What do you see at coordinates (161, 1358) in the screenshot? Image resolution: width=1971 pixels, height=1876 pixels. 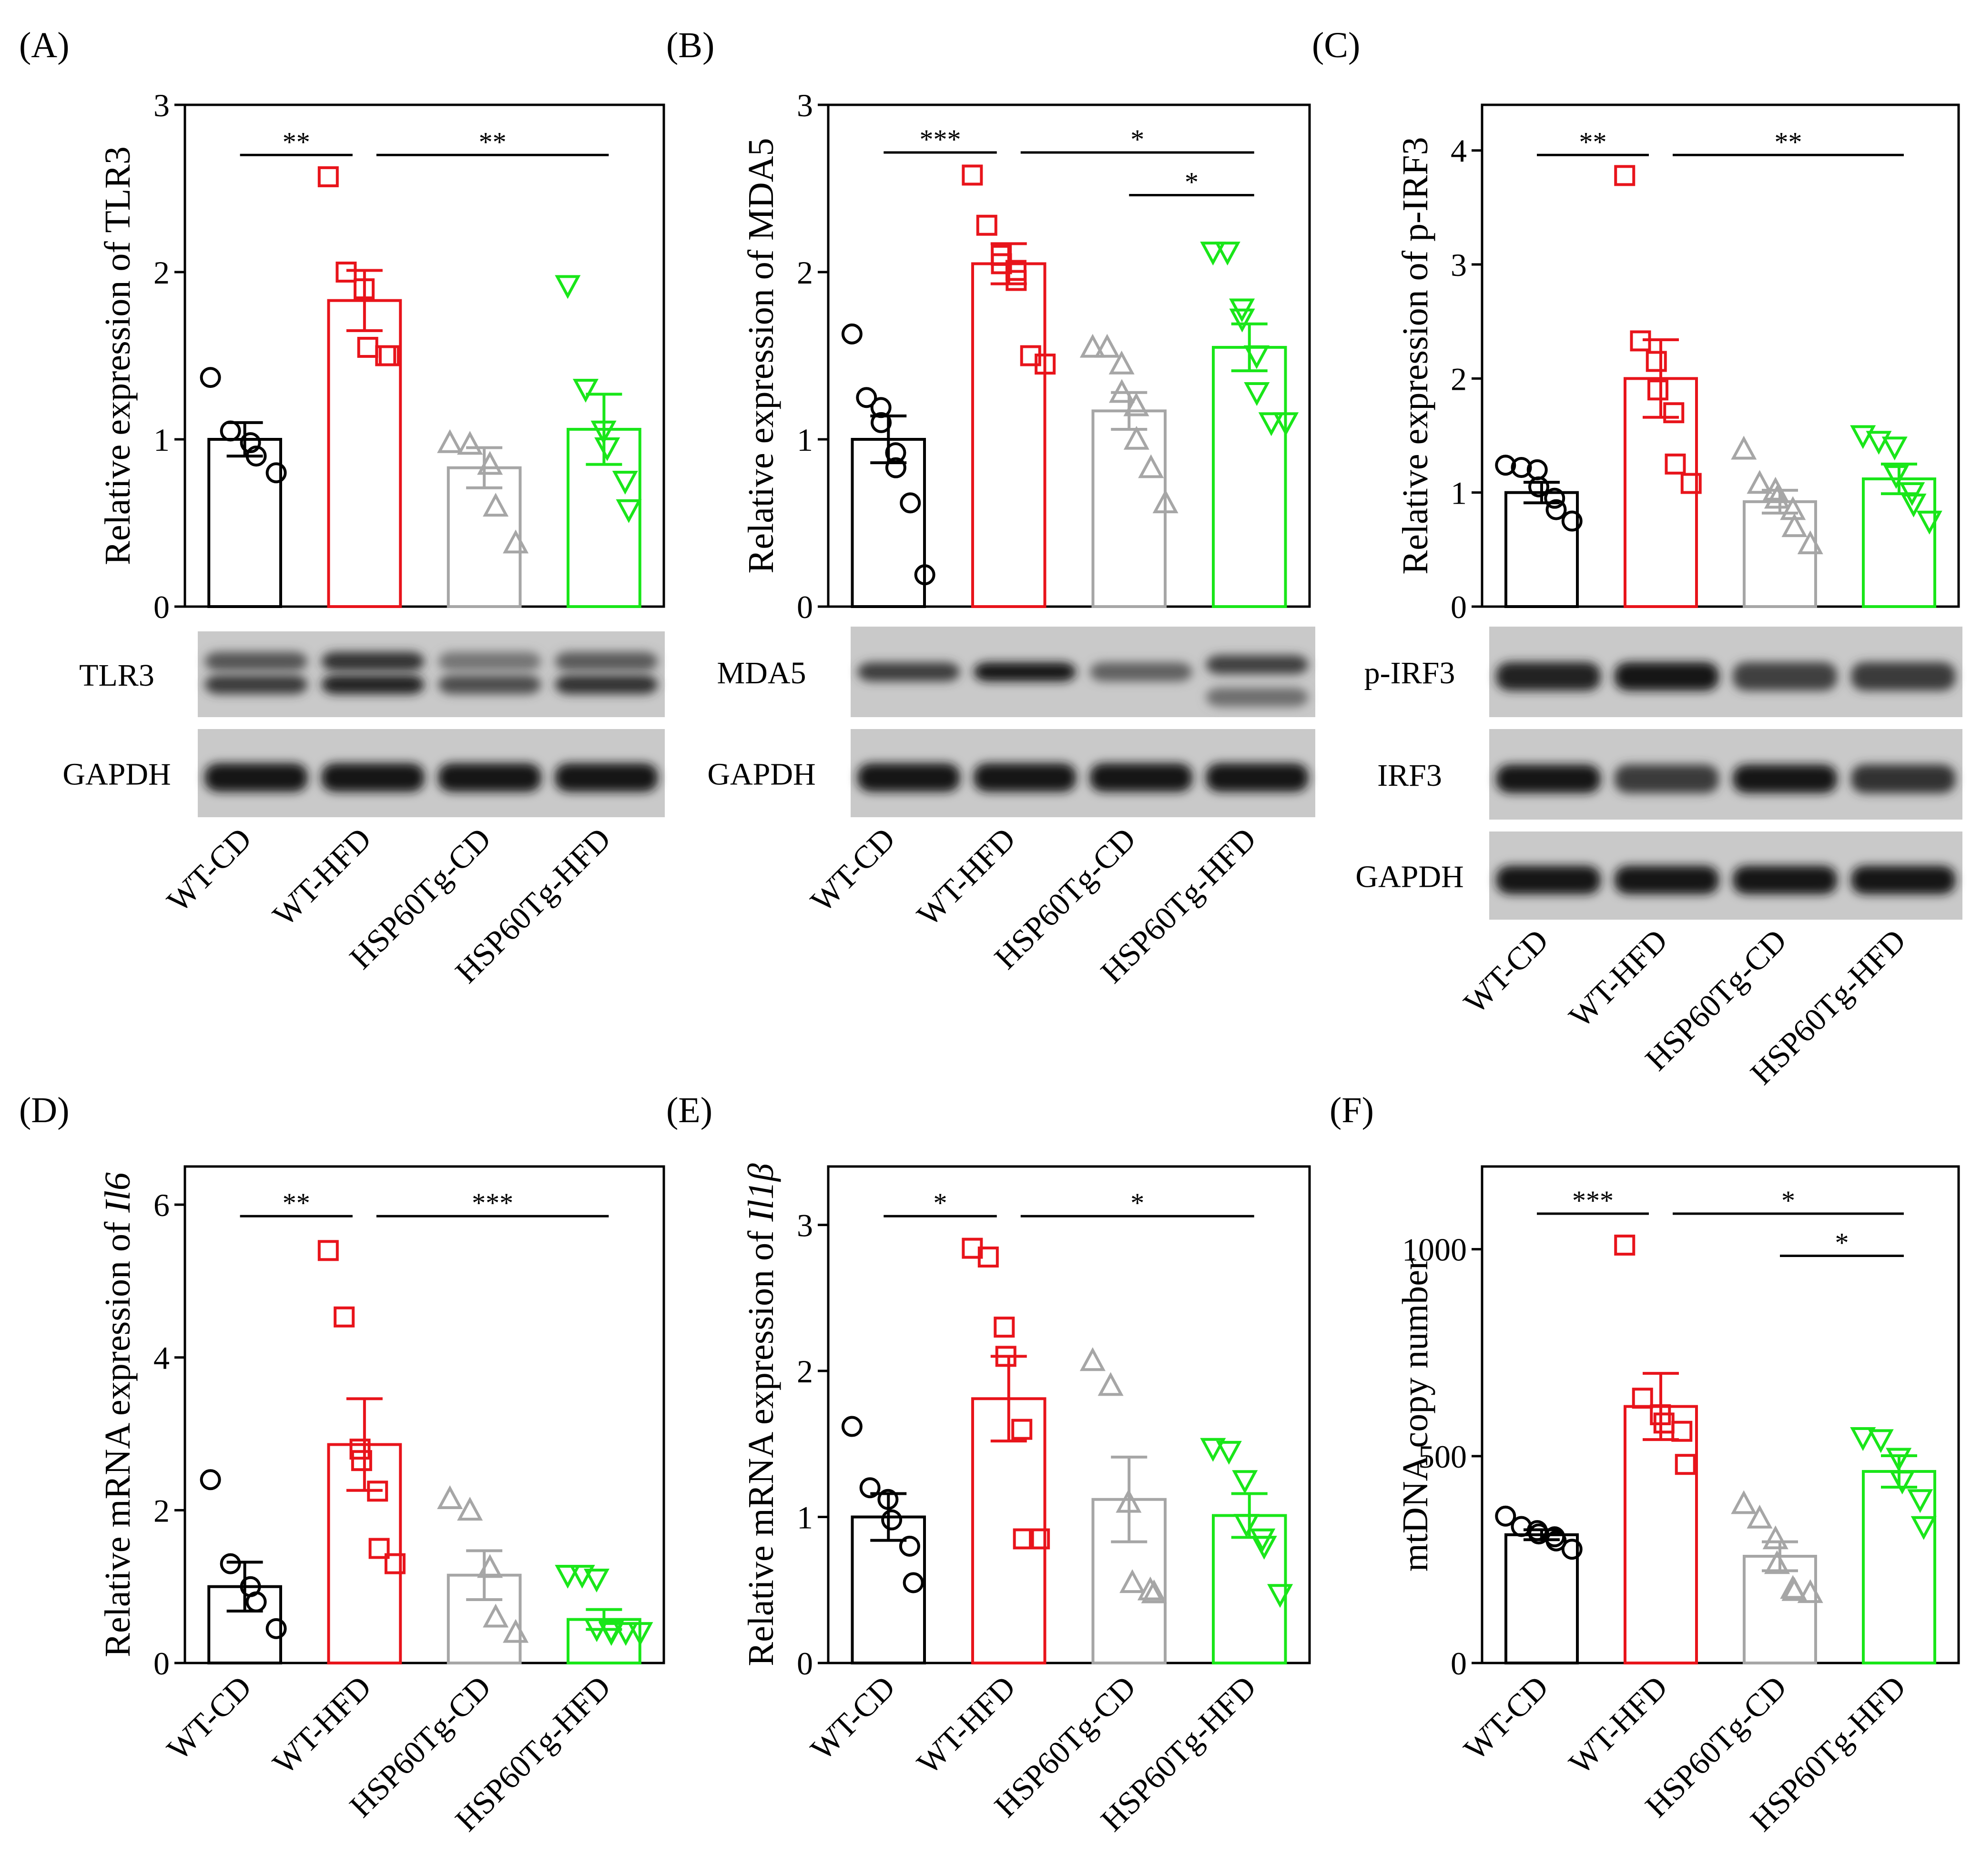 I see `y-tick-label: 4` at bounding box center [161, 1358].